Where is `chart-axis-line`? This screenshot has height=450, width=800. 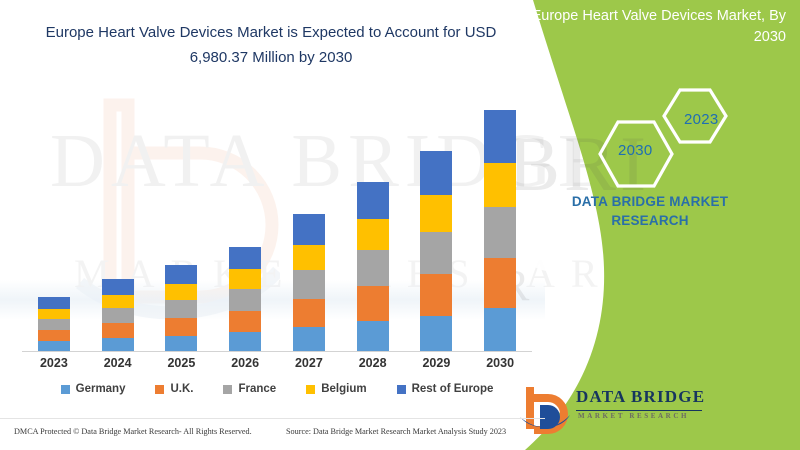
chart-axis-line is located at coordinates (277, 351).